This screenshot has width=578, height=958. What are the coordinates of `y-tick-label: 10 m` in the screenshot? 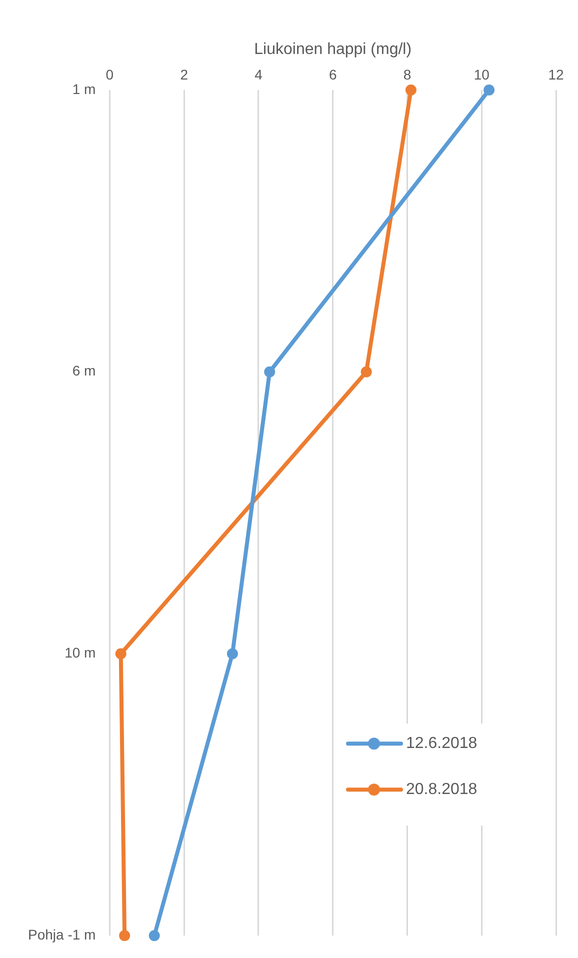 It's located at (80, 652).